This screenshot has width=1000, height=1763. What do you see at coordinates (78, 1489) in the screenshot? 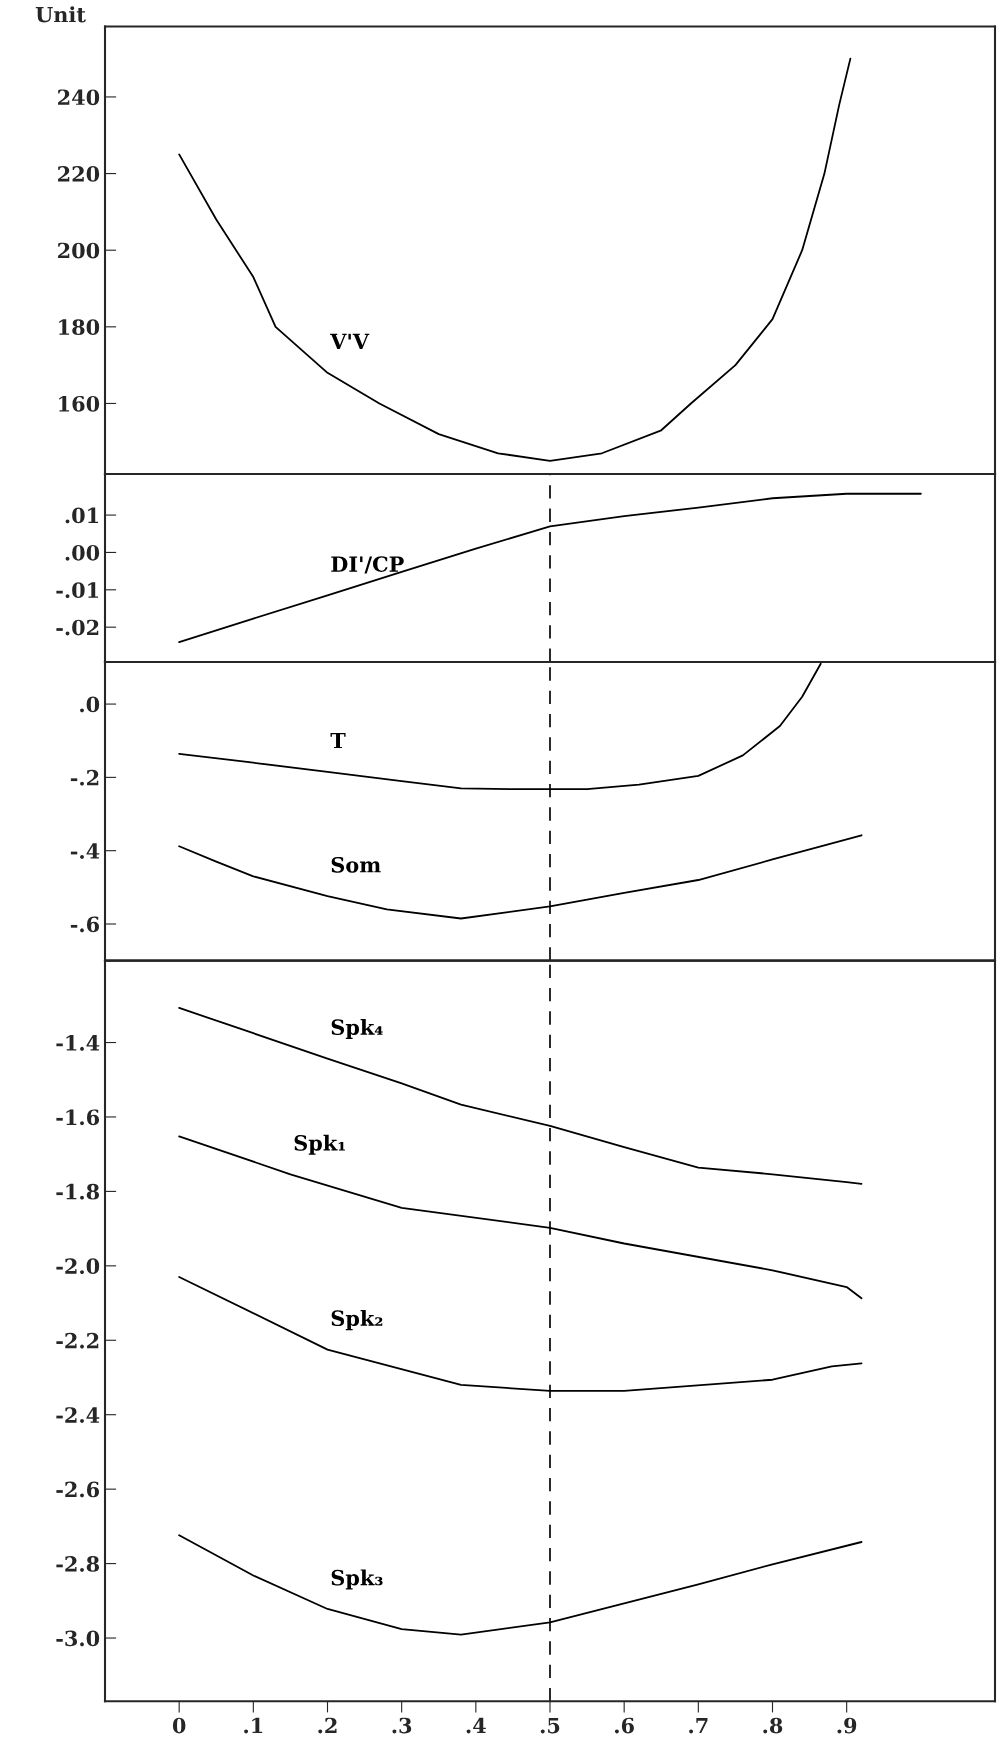
I see `y-tick-label: -2.6` at bounding box center [78, 1489].